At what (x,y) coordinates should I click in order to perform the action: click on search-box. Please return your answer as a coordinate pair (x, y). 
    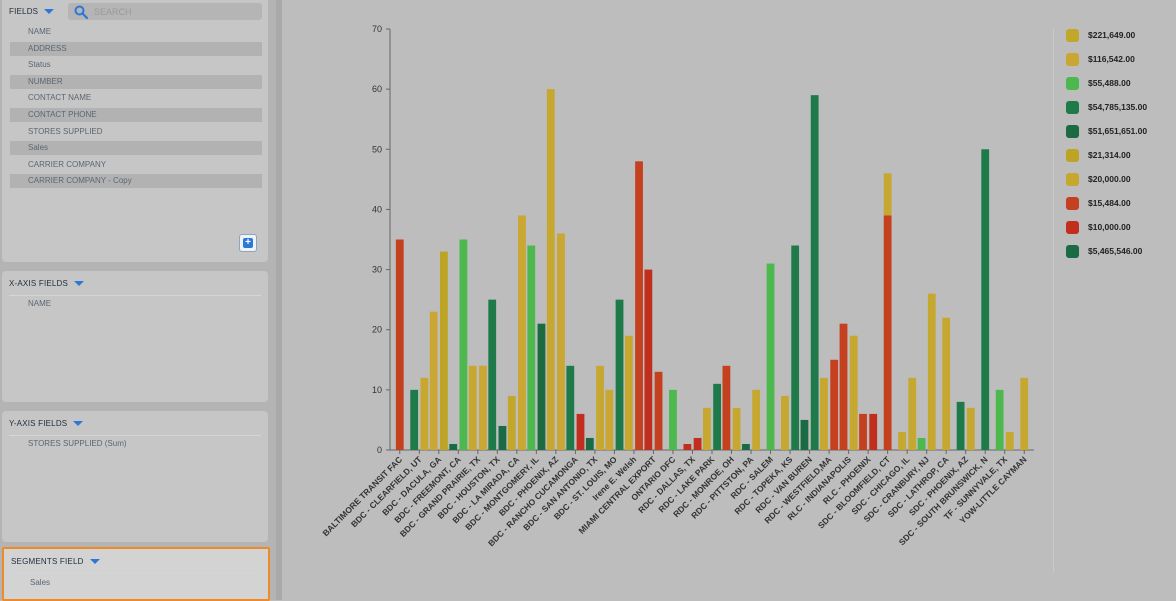
    Looking at the image, I should click on (165, 11).